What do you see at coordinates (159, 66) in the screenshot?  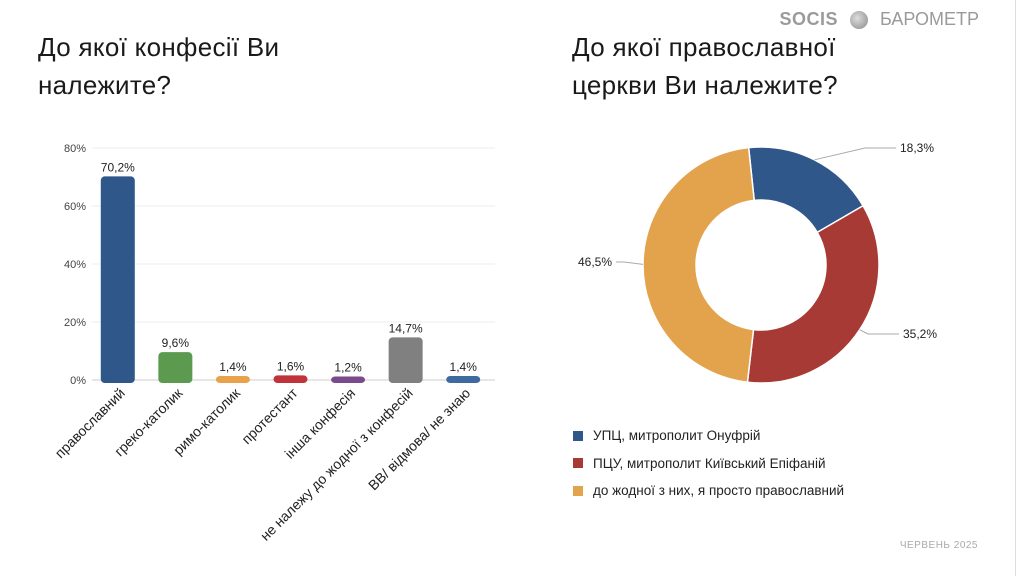 I see `bar-chart-title: До якої конфесії Ви належите?` at bounding box center [159, 66].